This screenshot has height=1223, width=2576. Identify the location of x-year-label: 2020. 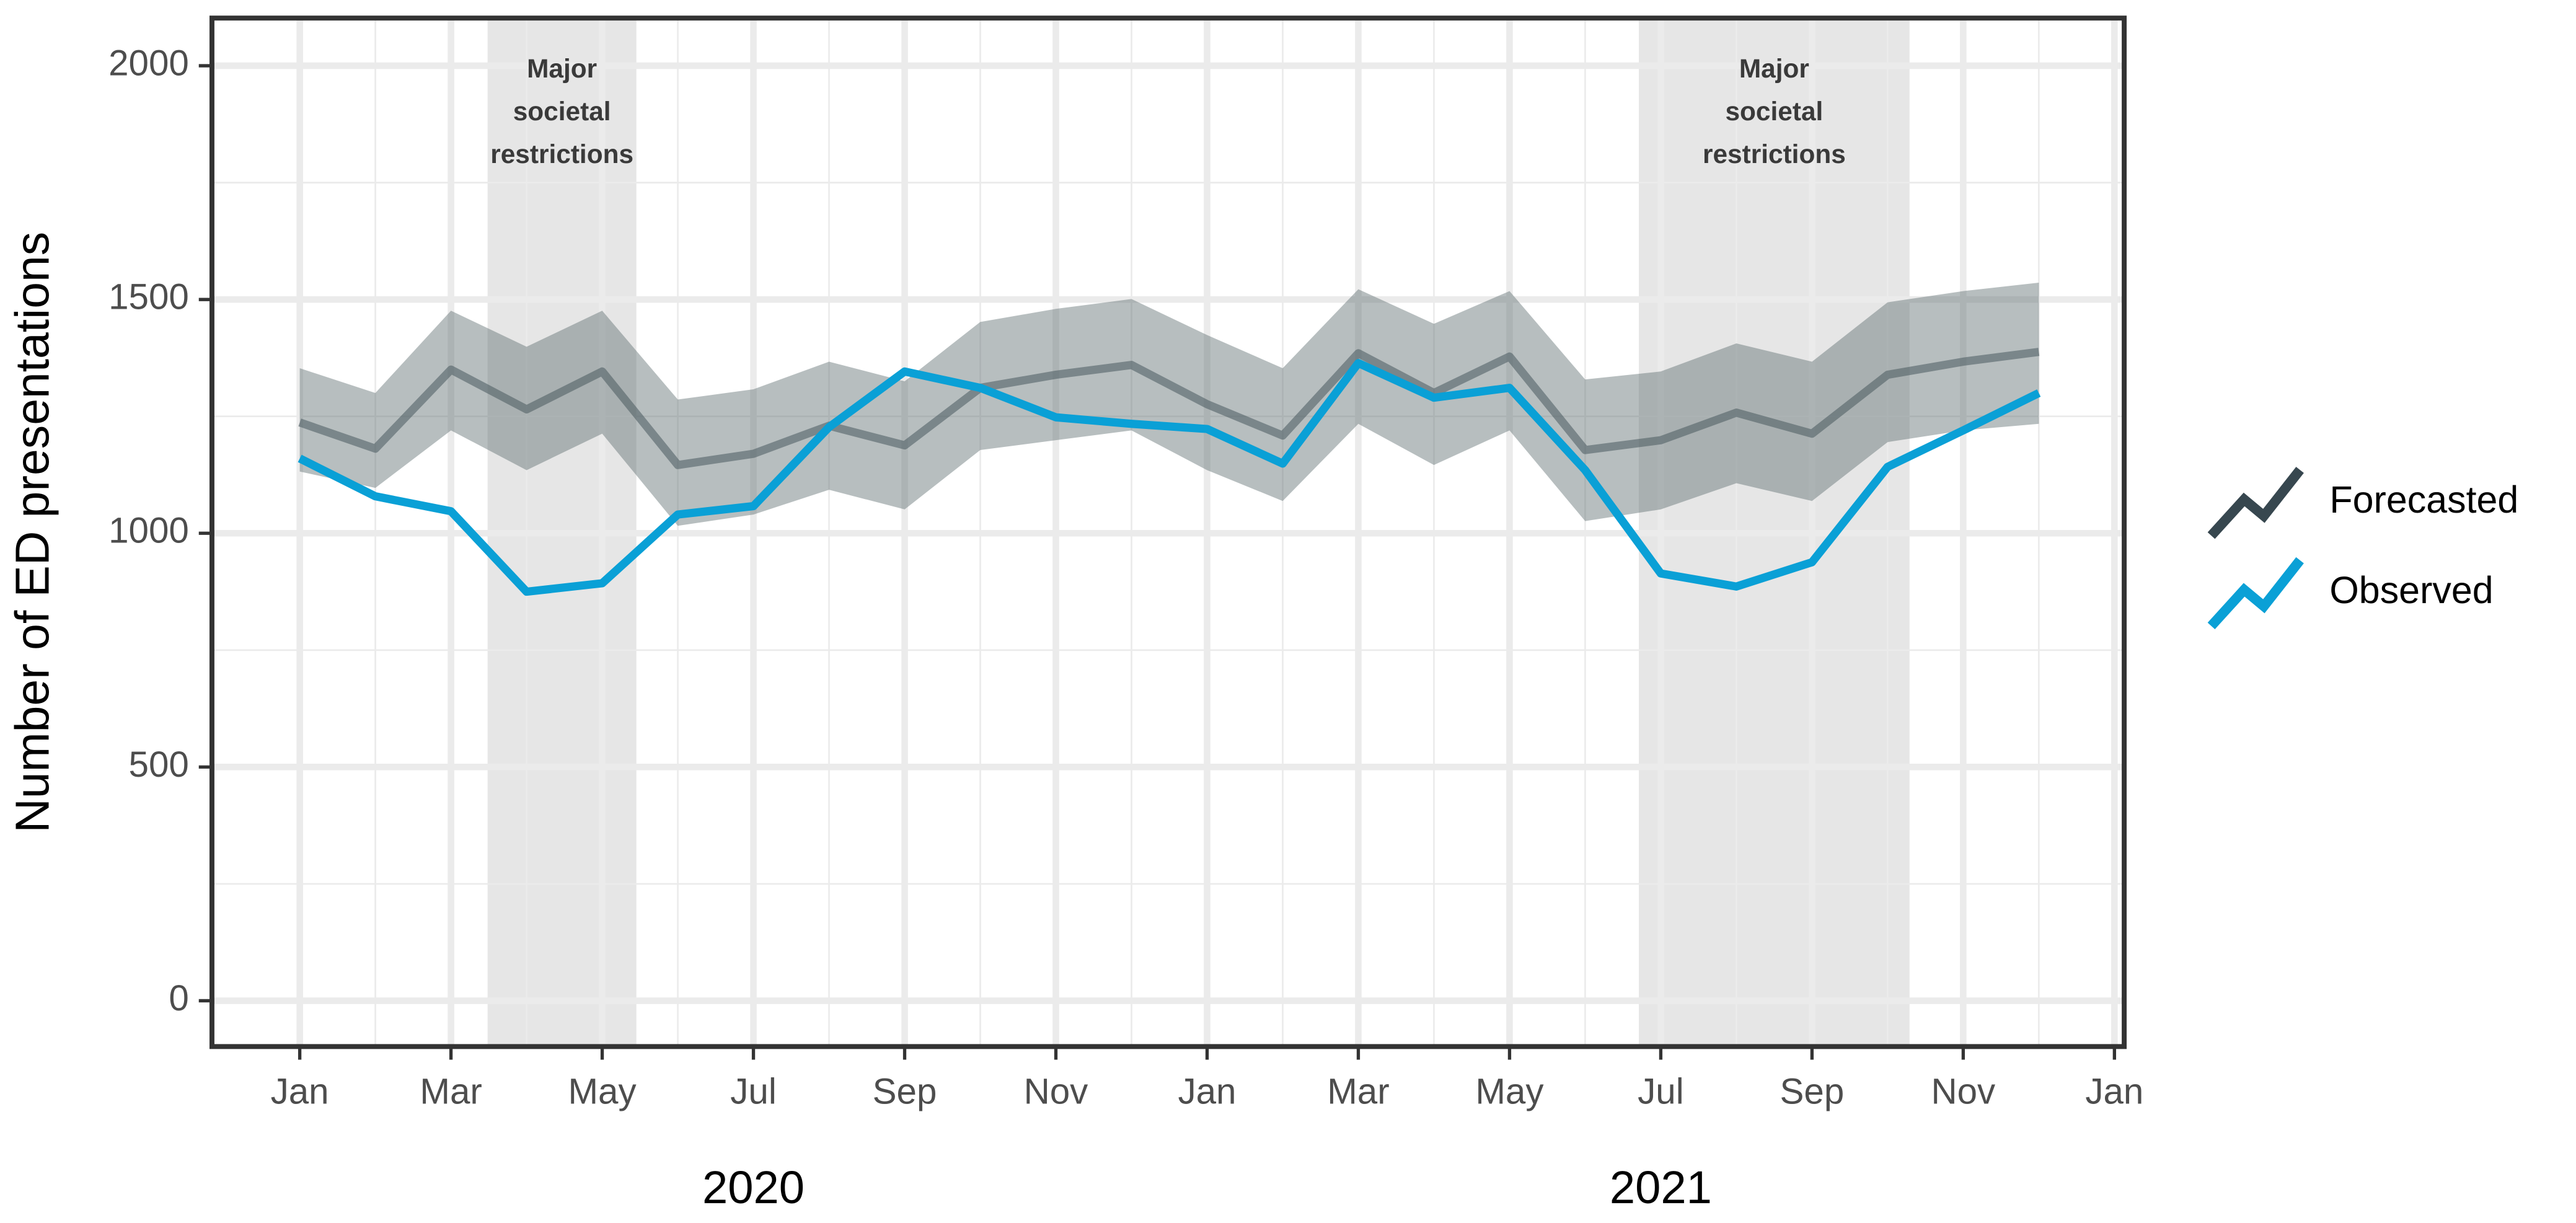
(753, 1187).